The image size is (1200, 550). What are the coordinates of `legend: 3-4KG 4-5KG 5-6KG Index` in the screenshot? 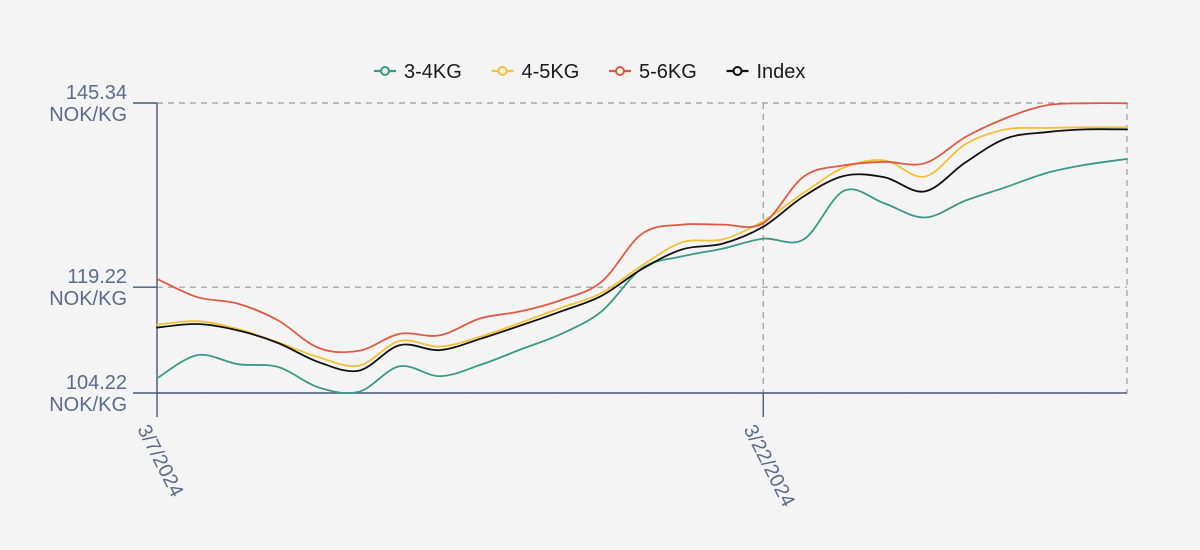 It's located at (589, 72).